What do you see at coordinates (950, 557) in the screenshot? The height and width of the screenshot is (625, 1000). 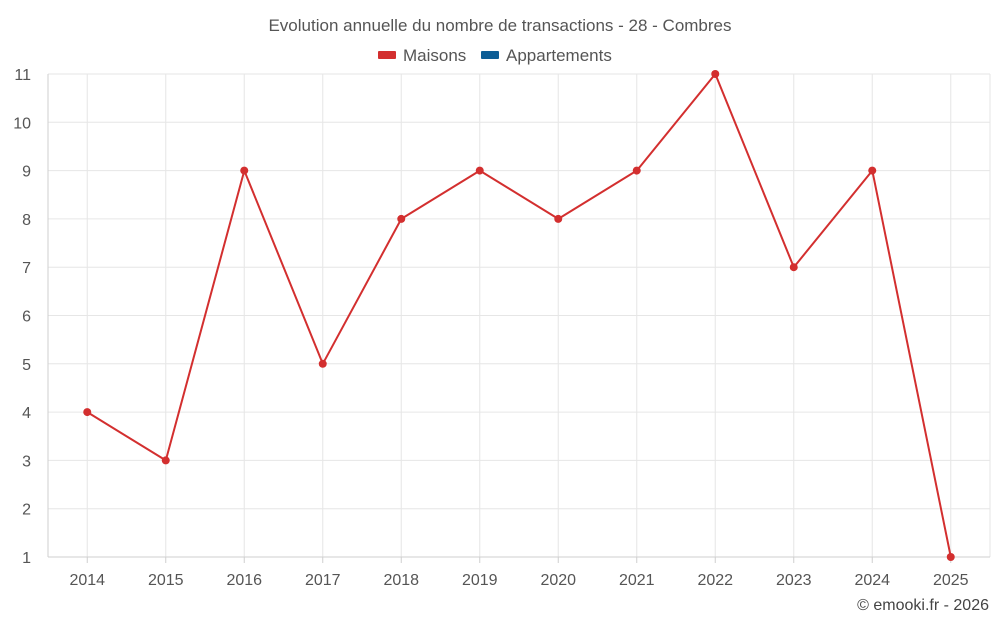 I see `data-point-2025` at bounding box center [950, 557].